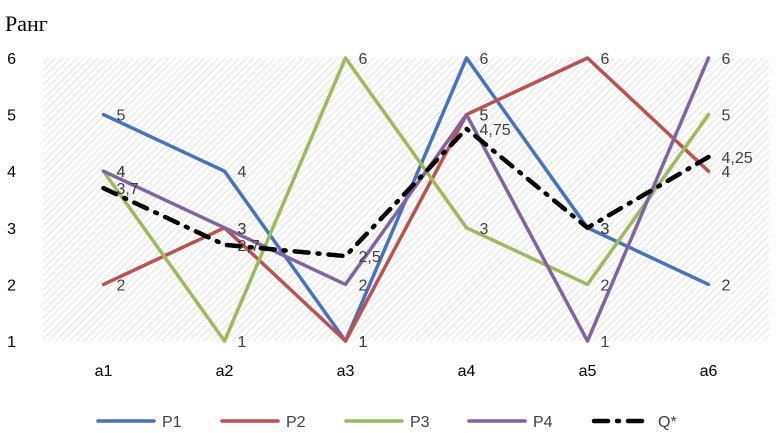 The height and width of the screenshot is (433, 776). What do you see at coordinates (667, 422) in the screenshot?
I see `legend-label: Q*` at bounding box center [667, 422].